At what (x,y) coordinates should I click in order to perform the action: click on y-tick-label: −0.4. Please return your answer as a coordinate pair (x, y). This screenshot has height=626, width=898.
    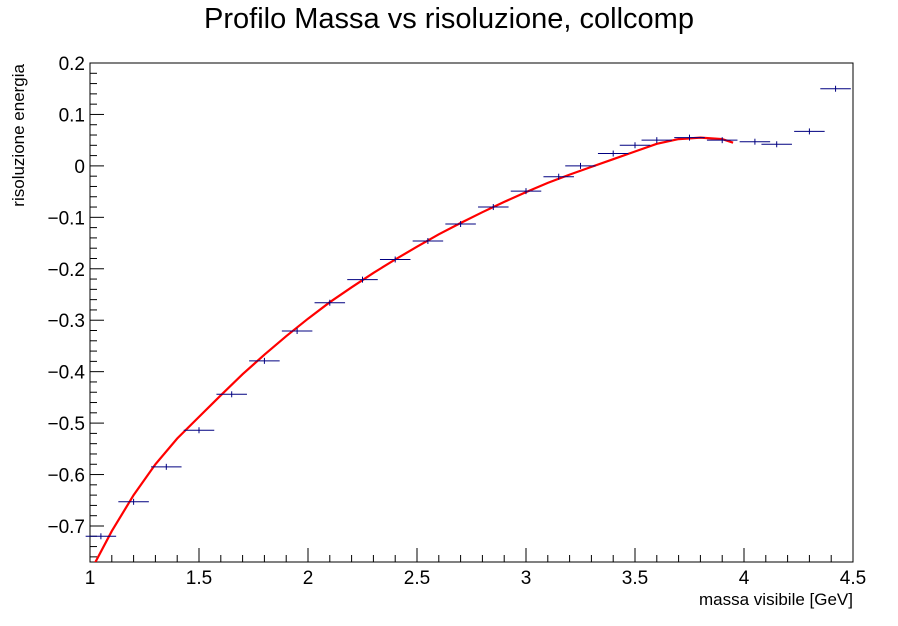
    Looking at the image, I should click on (66, 373).